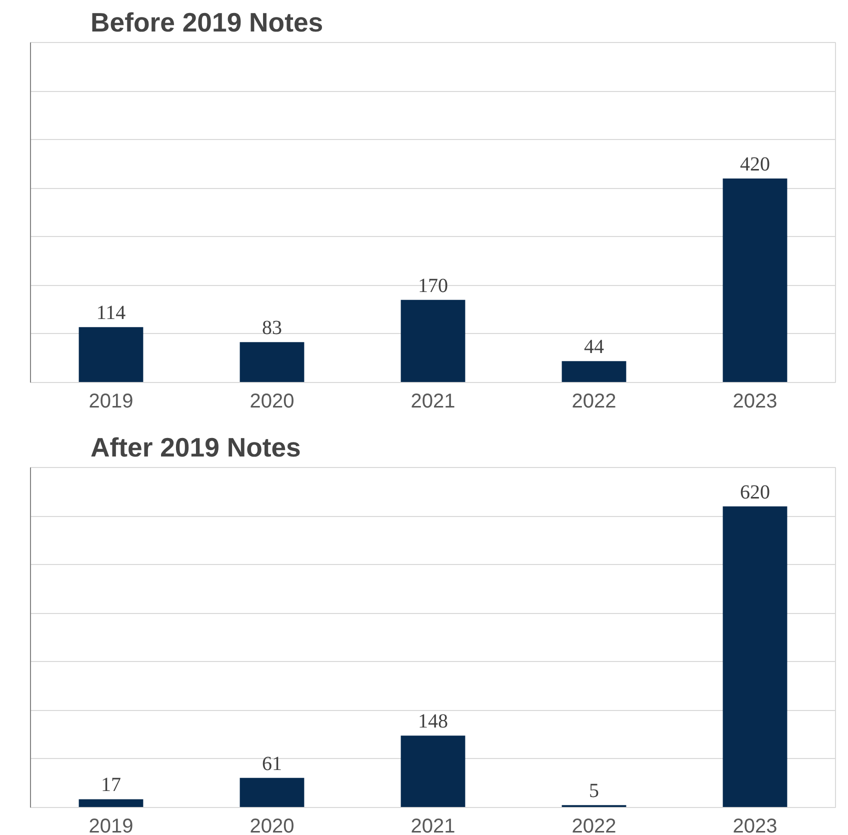 Image resolution: width=848 pixels, height=835 pixels. Describe the element at coordinates (111, 785) in the screenshot. I see `data-label: 17` at that location.